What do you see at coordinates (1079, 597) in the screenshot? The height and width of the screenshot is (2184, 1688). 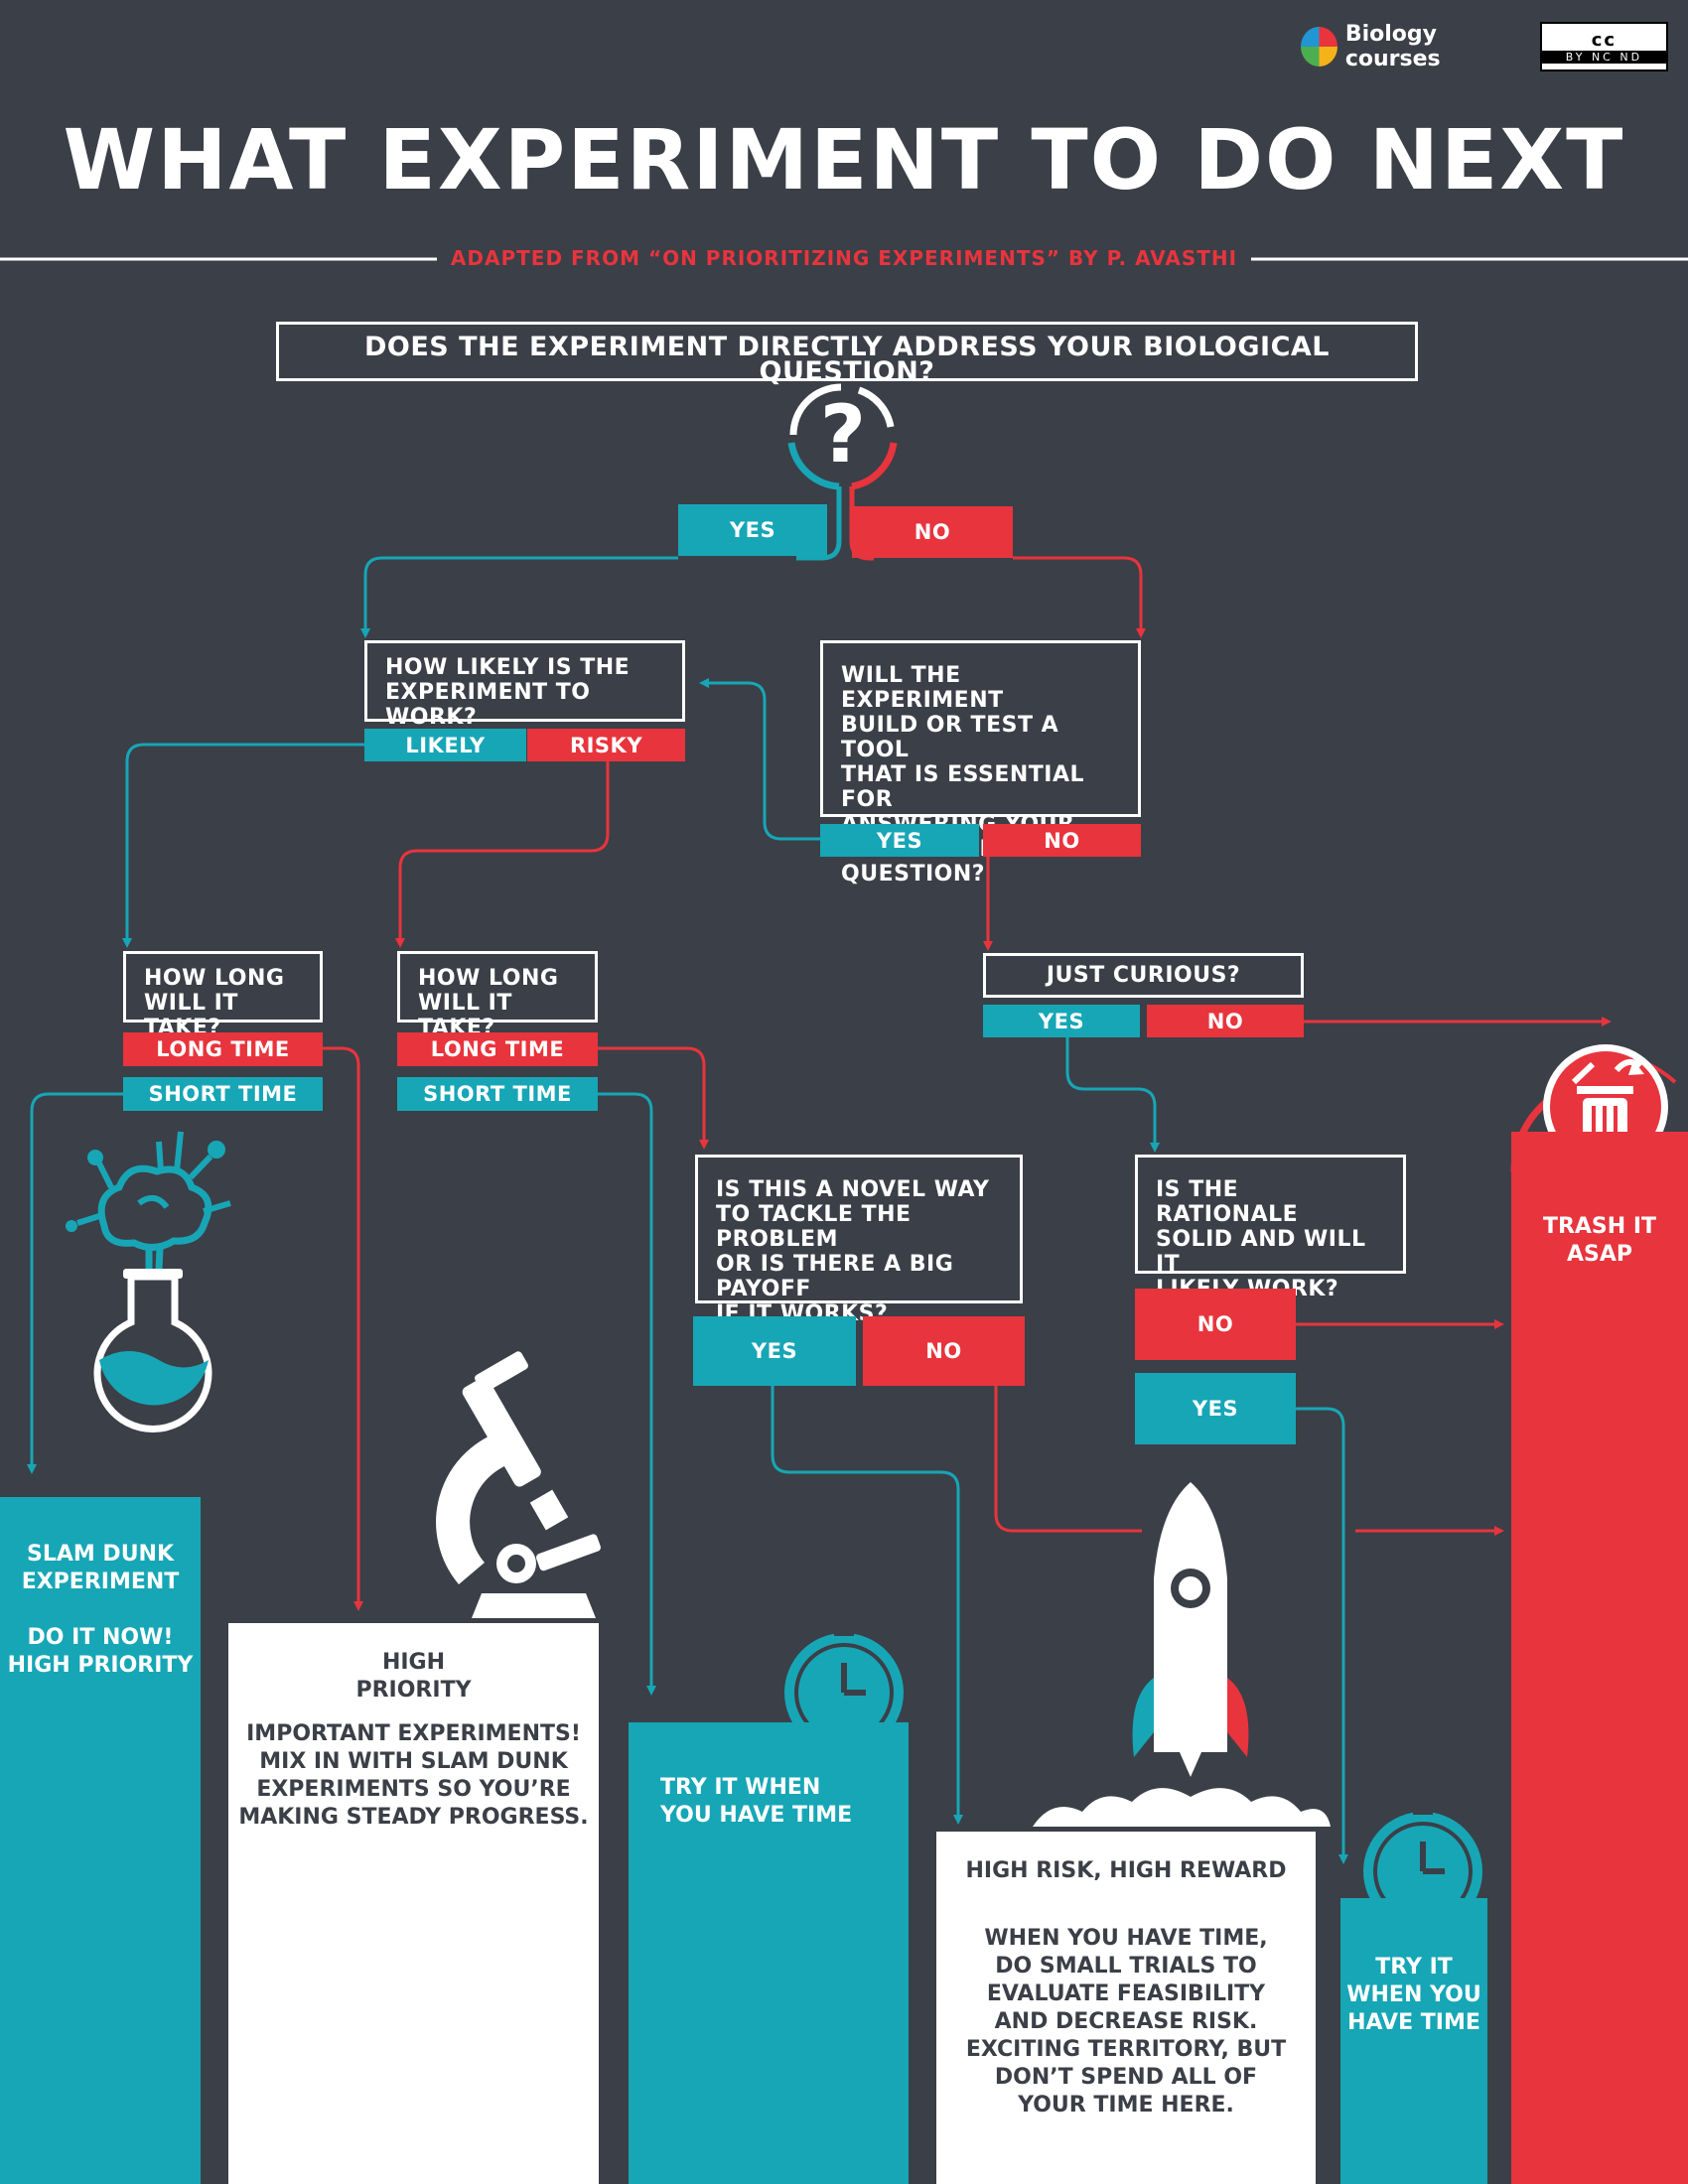 I see `connector-no-tool` at bounding box center [1079, 597].